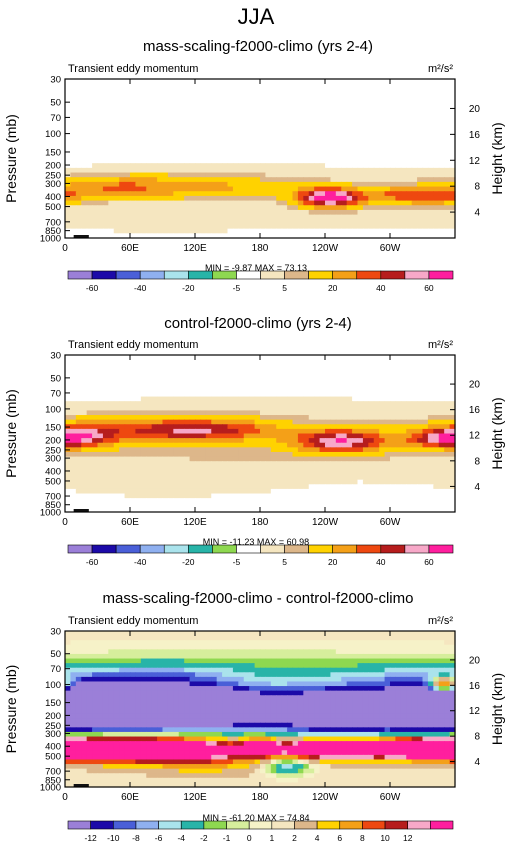  Describe the element at coordinates (497, 158) in the screenshot. I see `y2-axis-label: Height (km)` at that location.